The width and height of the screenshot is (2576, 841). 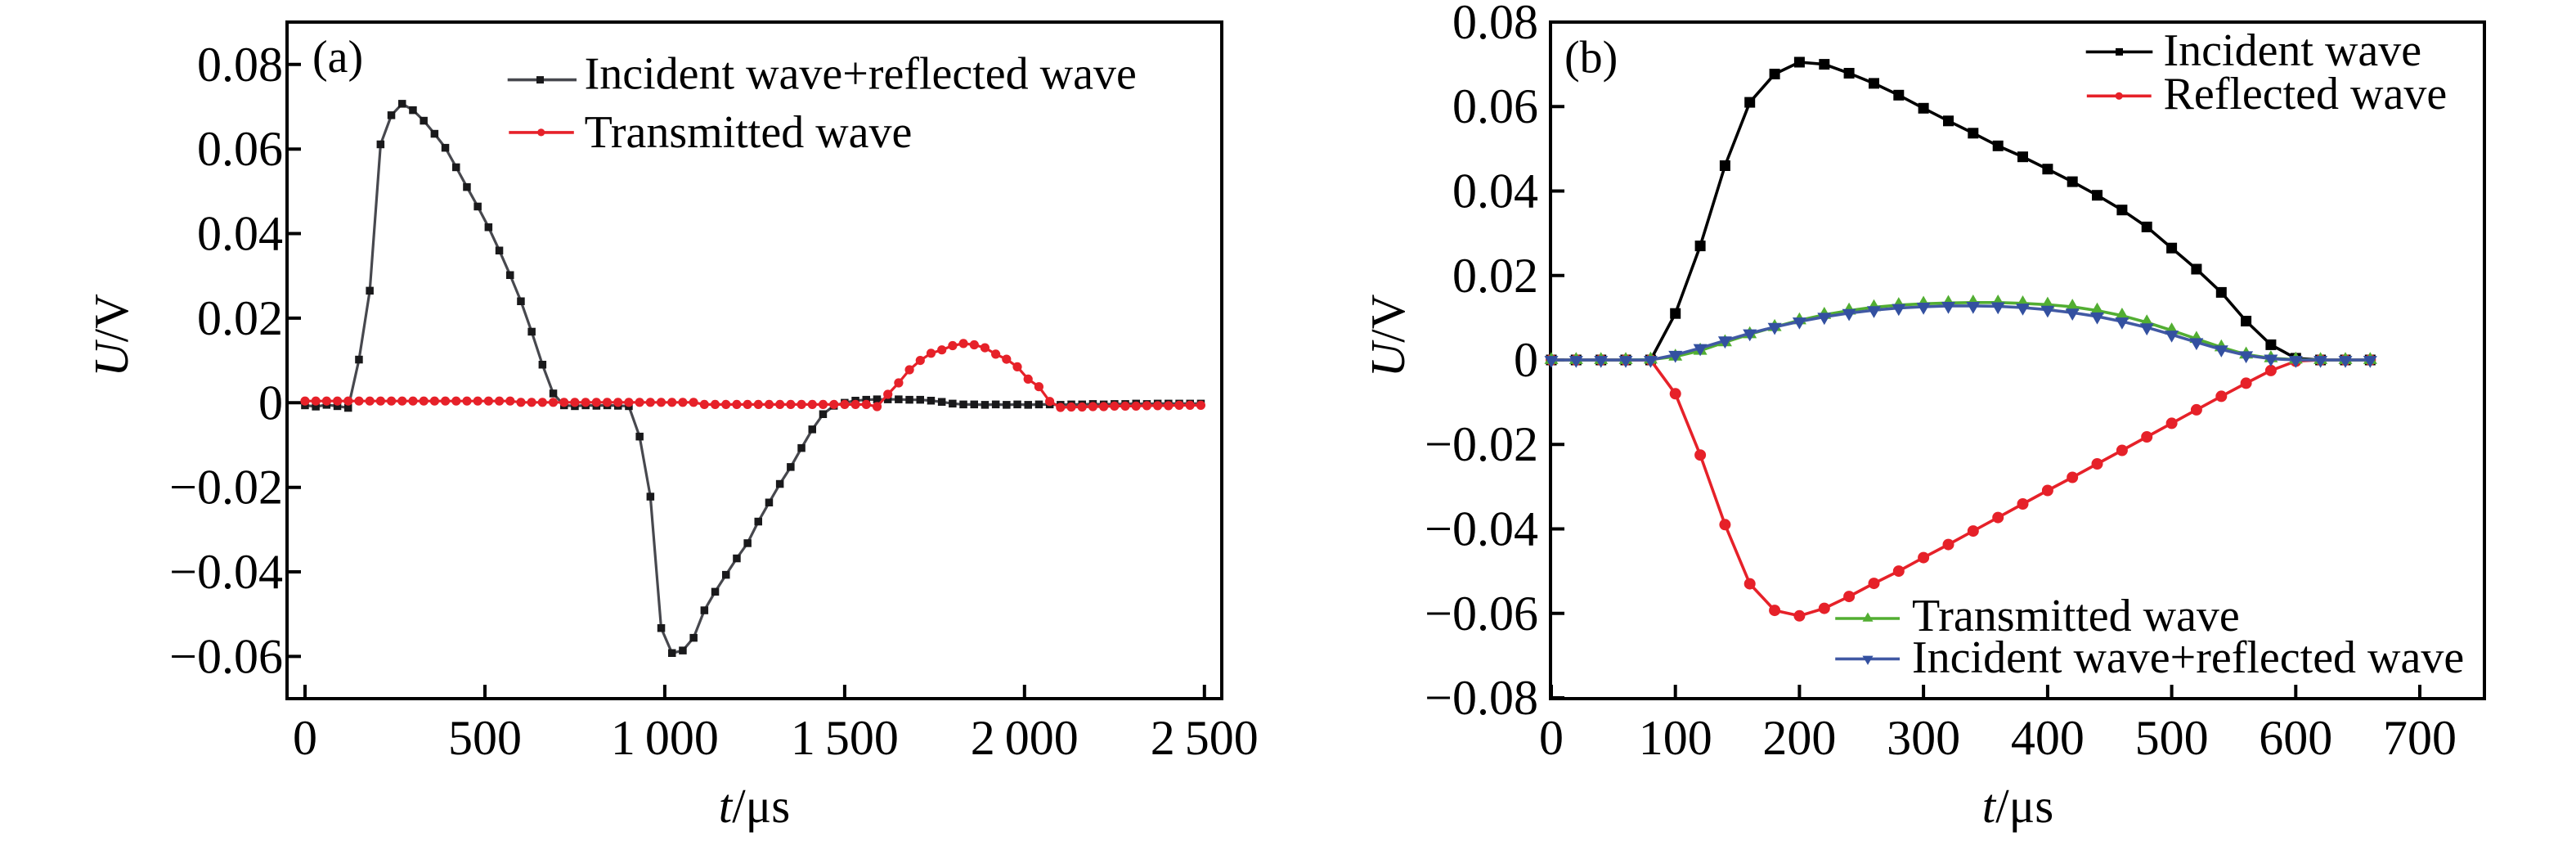 I want to click on svg-text: 300, so click(x=1923, y=738).